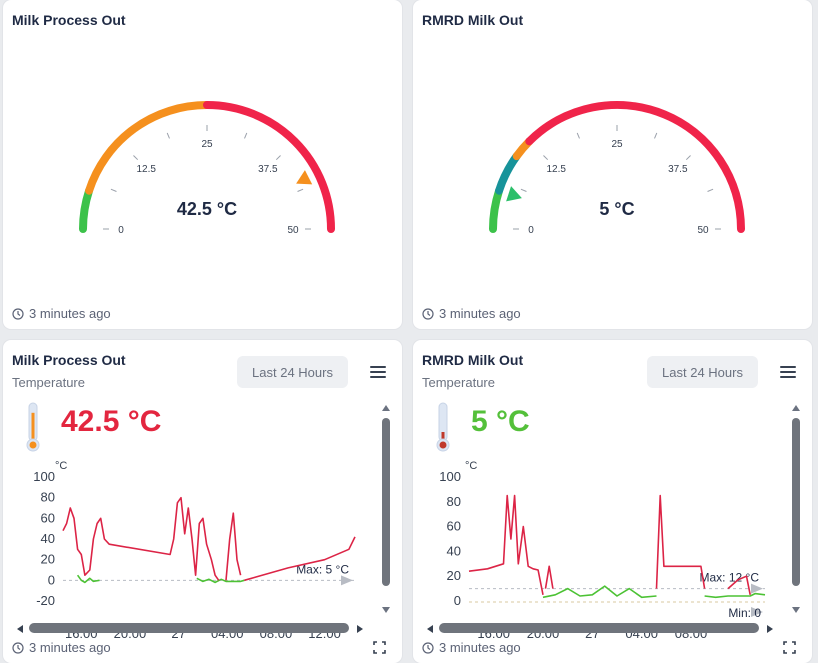  Describe the element at coordinates (45, 600) in the screenshot. I see `y-tick-label: -20` at that location.